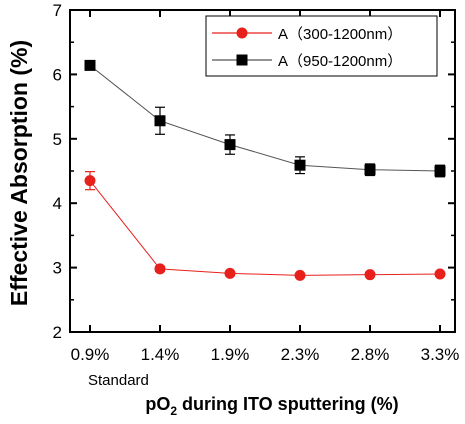 Image resolution: width=465 pixels, height=424 pixels. What do you see at coordinates (370, 354) in the screenshot?
I see `x-tick-label: 2.8%` at bounding box center [370, 354].